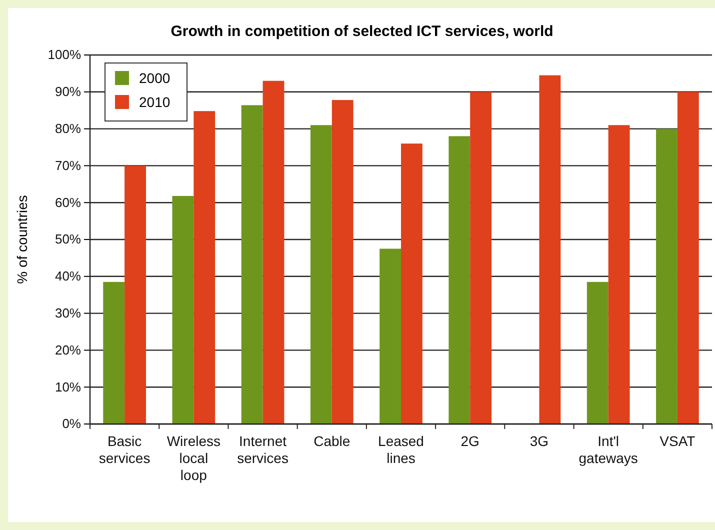 This screenshot has width=715, height=530. What do you see at coordinates (68, 92) in the screenshot?
I see `y-tick-label: 90%` at bounding box center [68, 92].